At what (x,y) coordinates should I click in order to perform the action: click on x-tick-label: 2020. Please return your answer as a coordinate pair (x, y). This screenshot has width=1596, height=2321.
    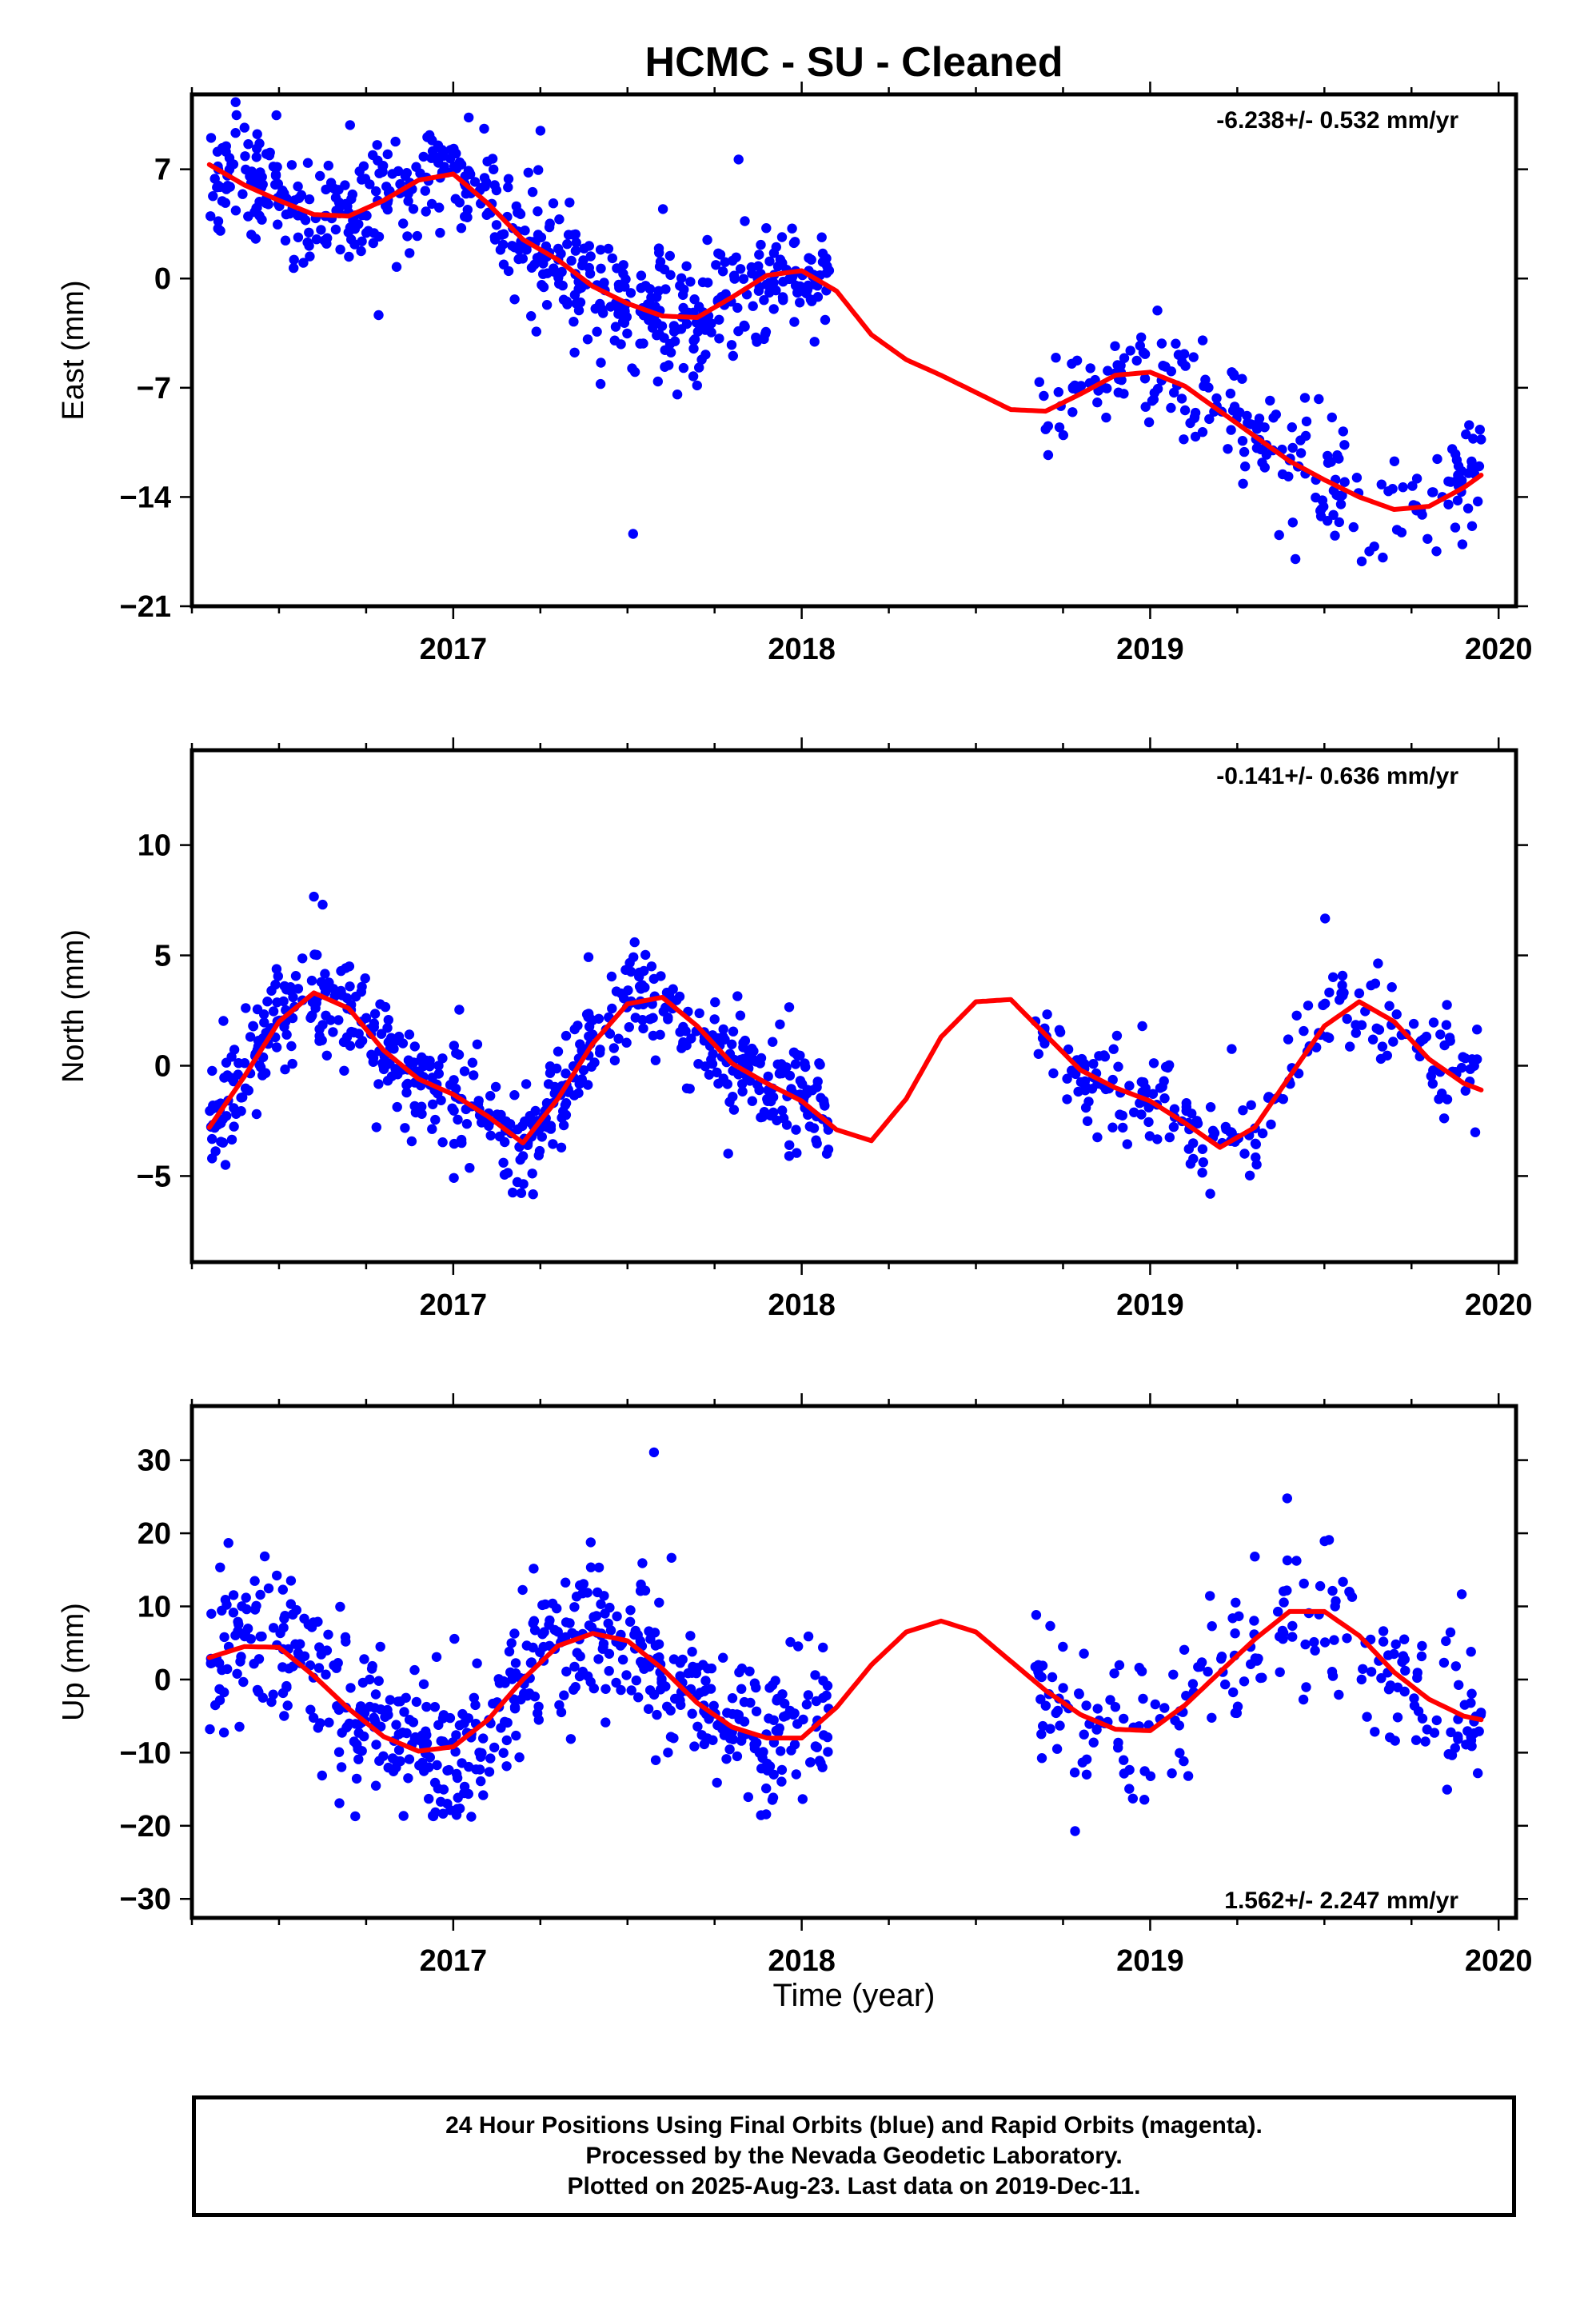
    Looking at the image, I should click on (1499, 649).